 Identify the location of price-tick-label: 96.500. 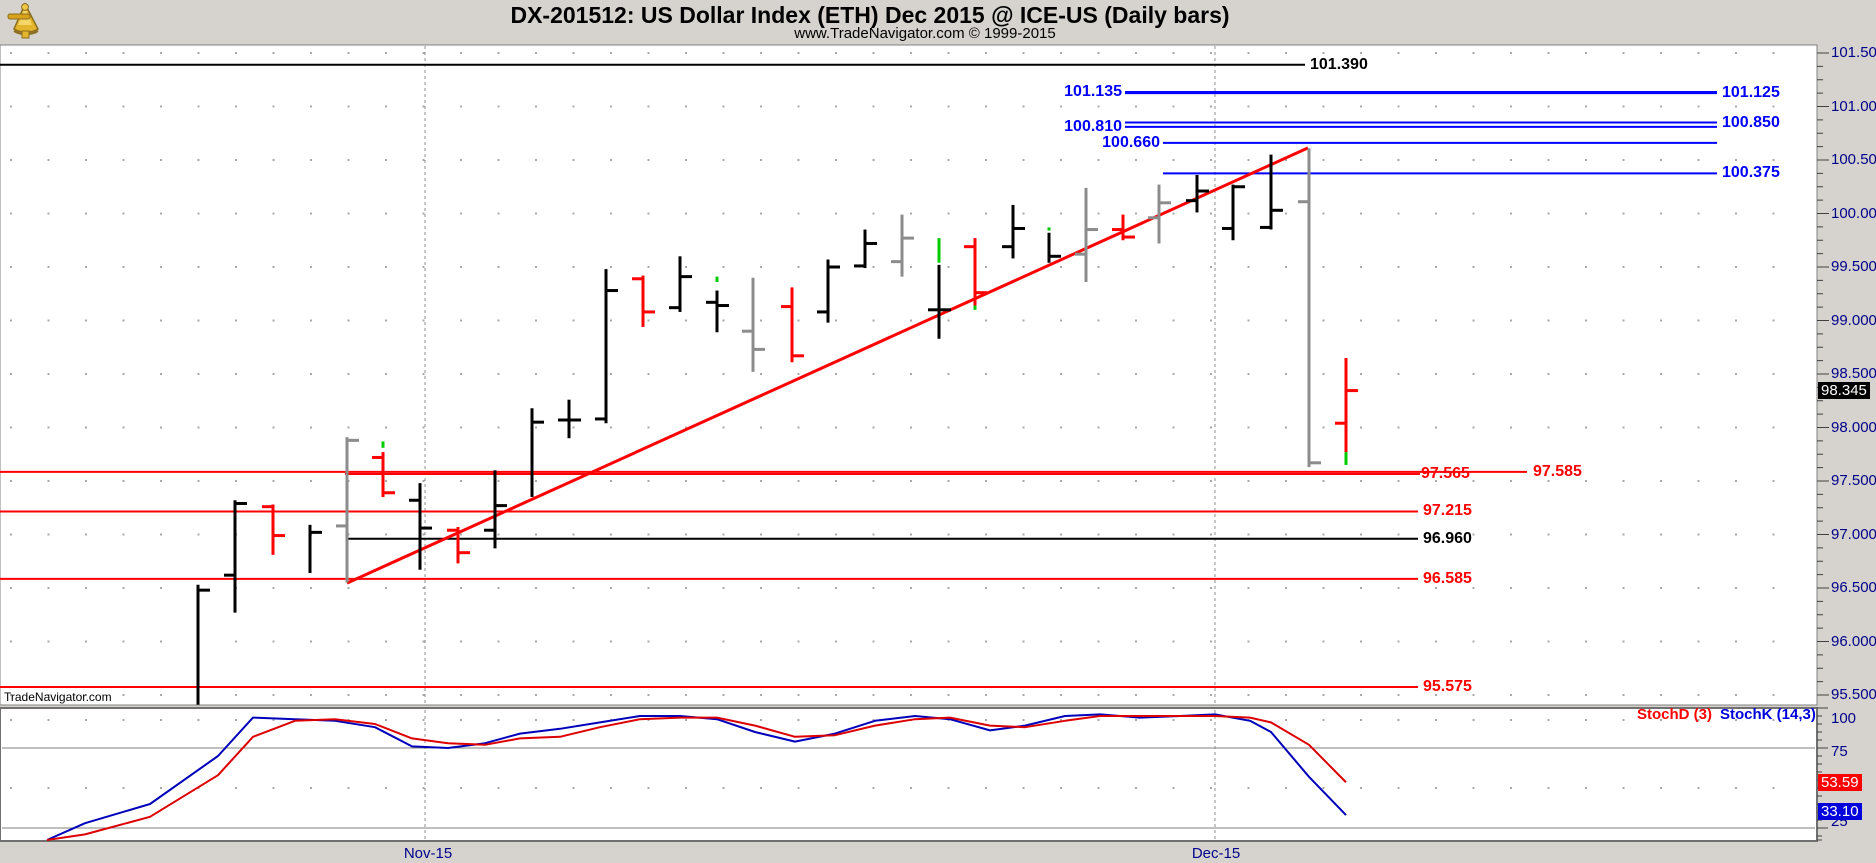
(1853, 587).